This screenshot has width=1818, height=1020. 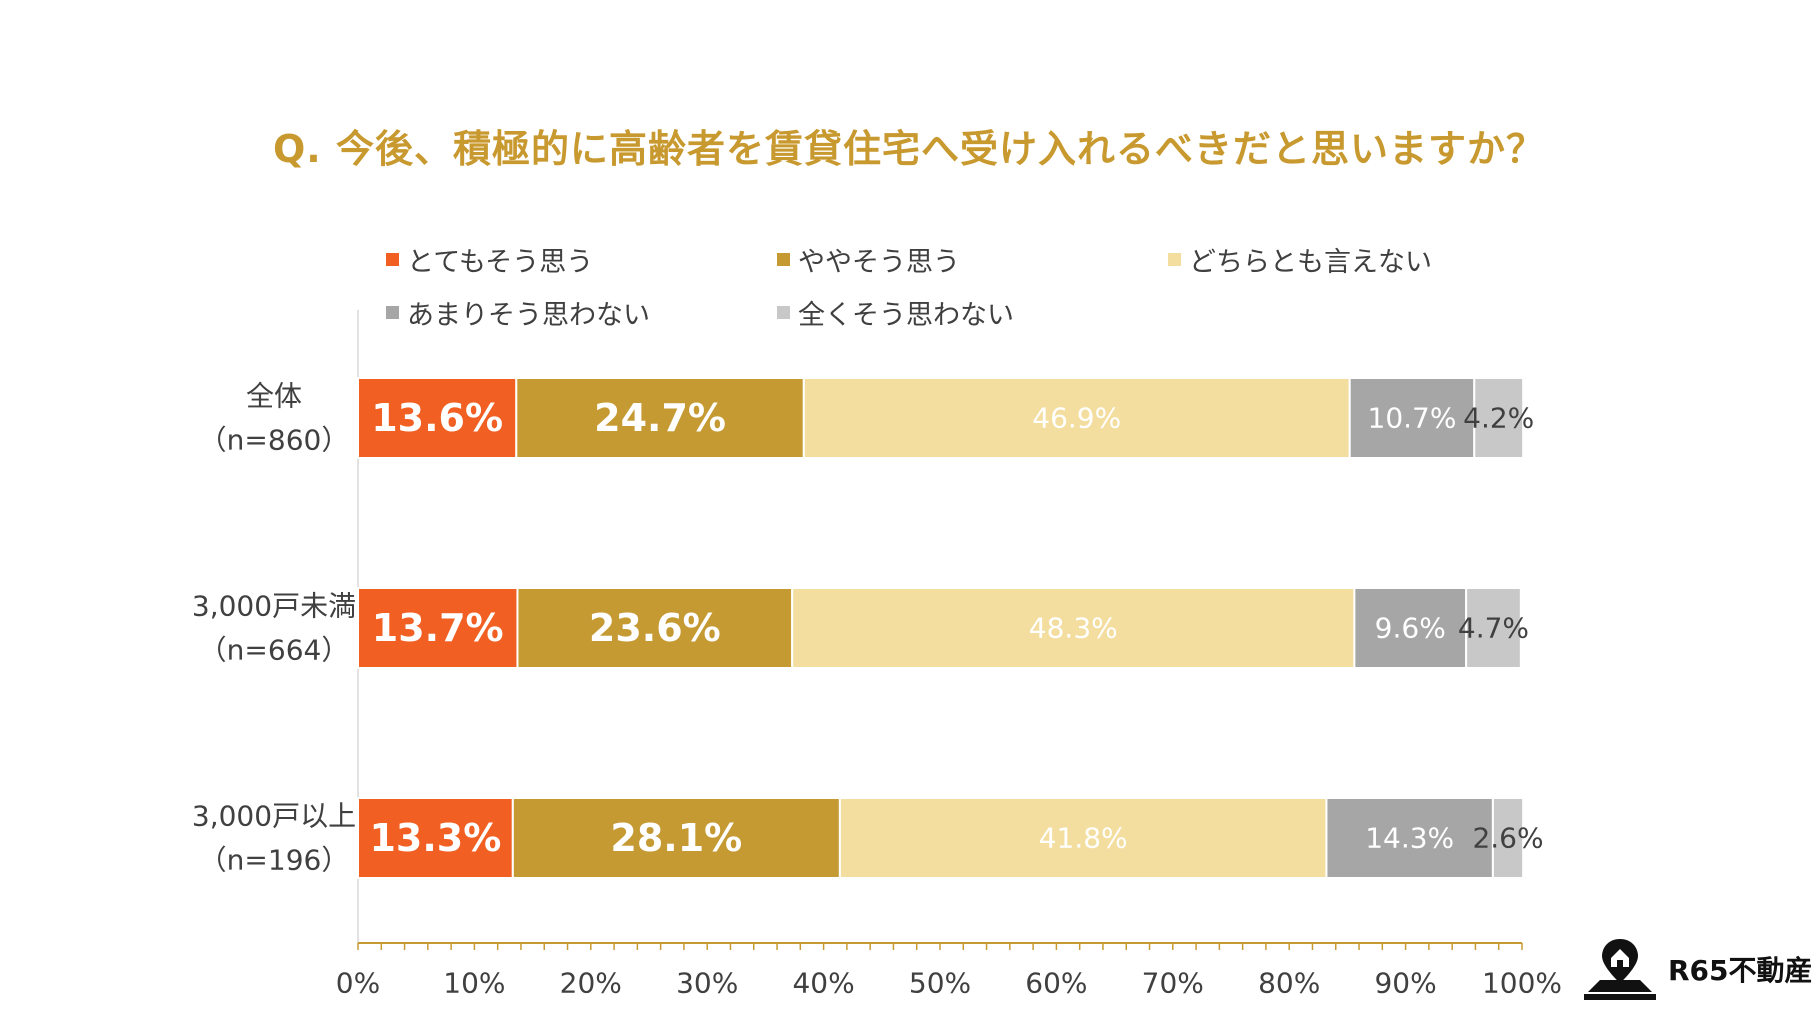 I want to click on data-label: 28.1%, so click(x=676, y=838).